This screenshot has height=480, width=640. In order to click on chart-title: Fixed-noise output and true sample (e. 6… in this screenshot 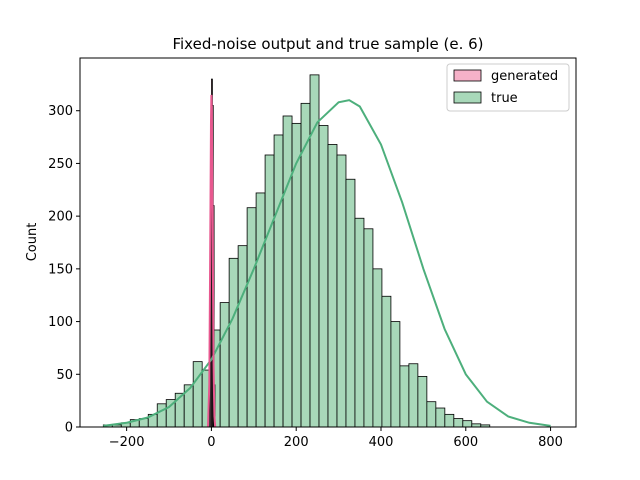, I will do `click(327, 44)`.